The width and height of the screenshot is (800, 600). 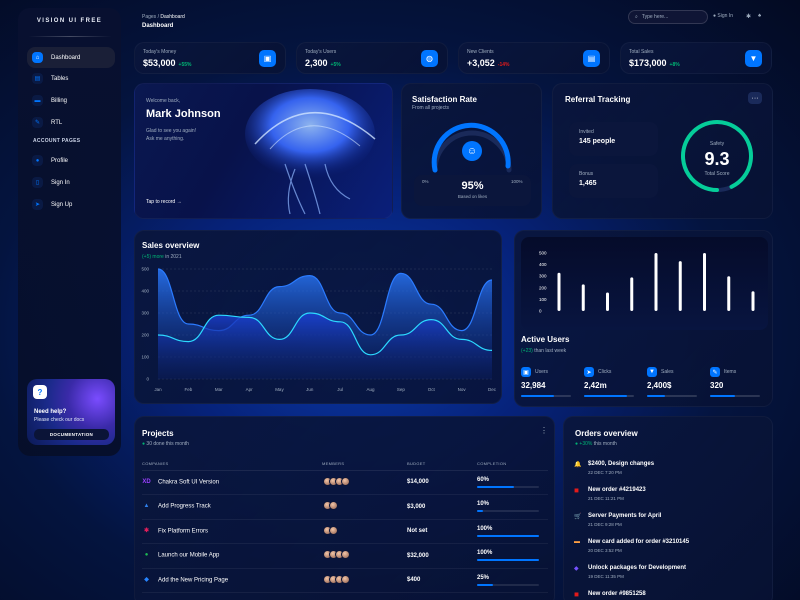 I want to click on order-date: 21 DEC 9:28 PM, so click(x=605, y=524).